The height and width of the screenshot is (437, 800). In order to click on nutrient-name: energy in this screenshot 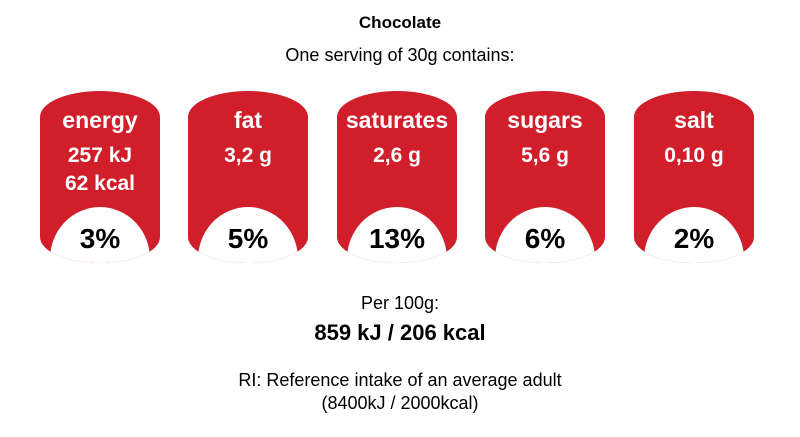, I will do `click(100, 120)`.